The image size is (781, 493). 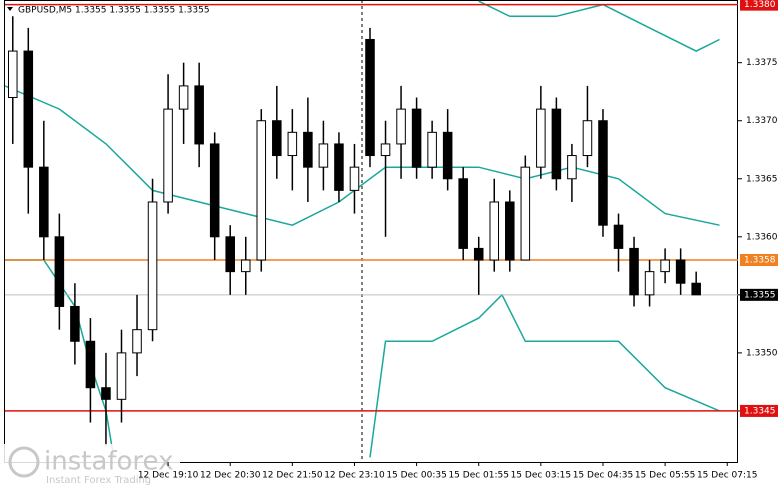 What do you see at coordinates (762, 121) in the screenshot?
I see `y-tick-label: 1.3370` at bounding box center [762, 121].